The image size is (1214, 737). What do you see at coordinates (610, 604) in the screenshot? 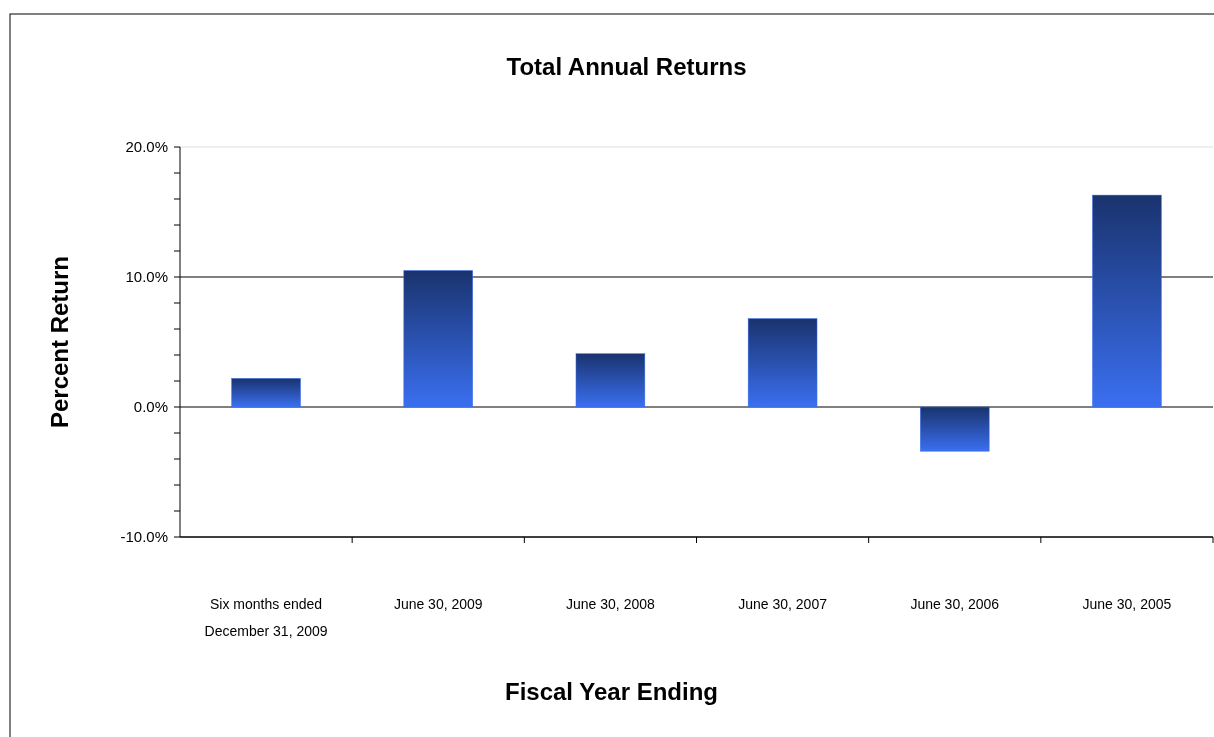
I see `x-tick-label: June 30, 2008` at bounding box center [610, 604].